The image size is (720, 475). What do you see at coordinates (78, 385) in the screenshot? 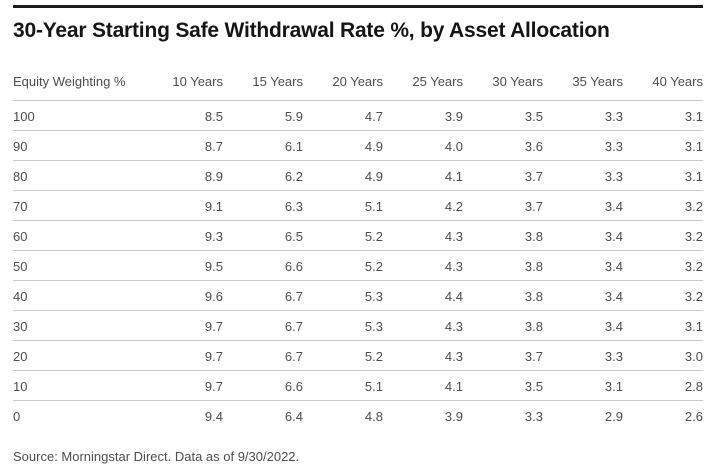
I see `equity-weighting-cell: 10` at bounding box center [78, 385].